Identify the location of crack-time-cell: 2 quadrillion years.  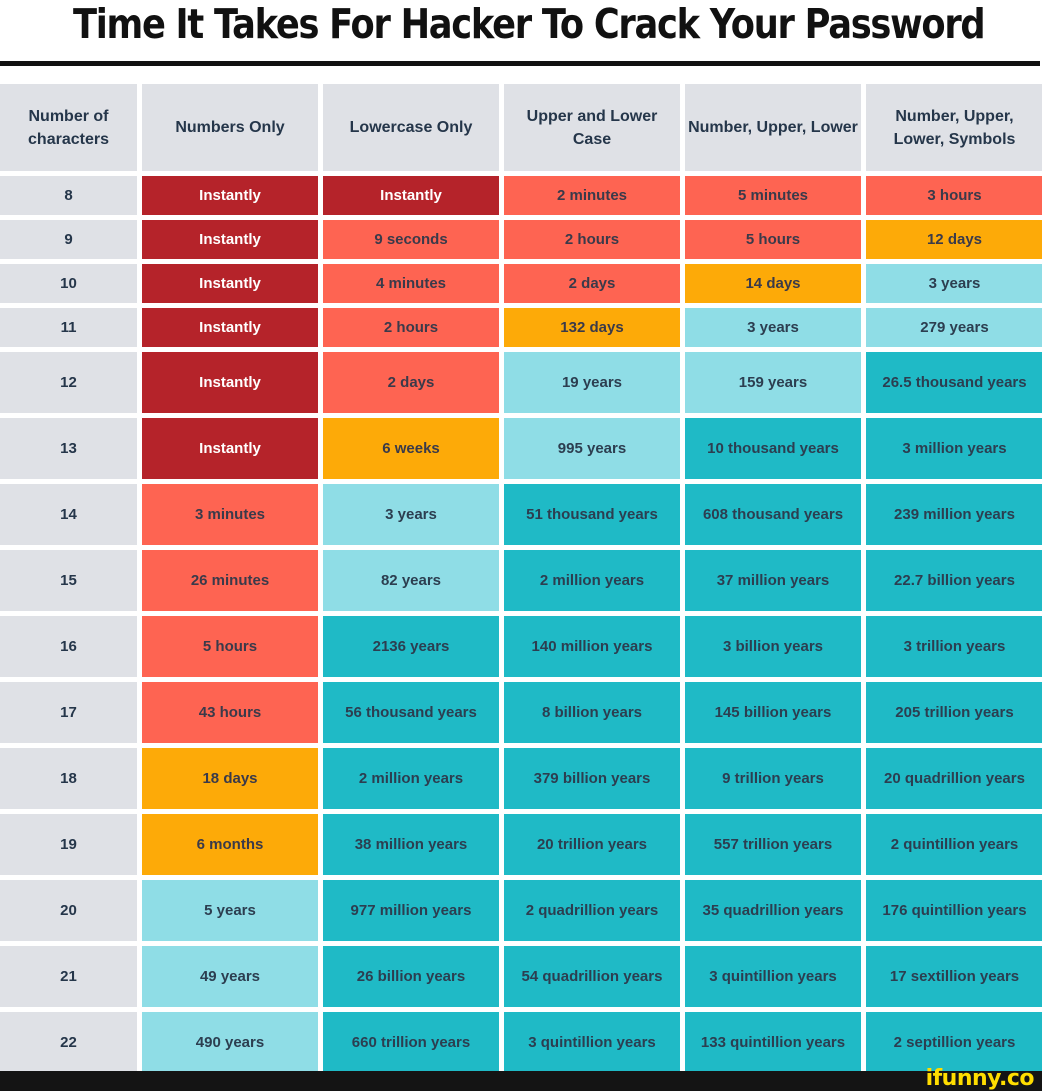
(592, 910).